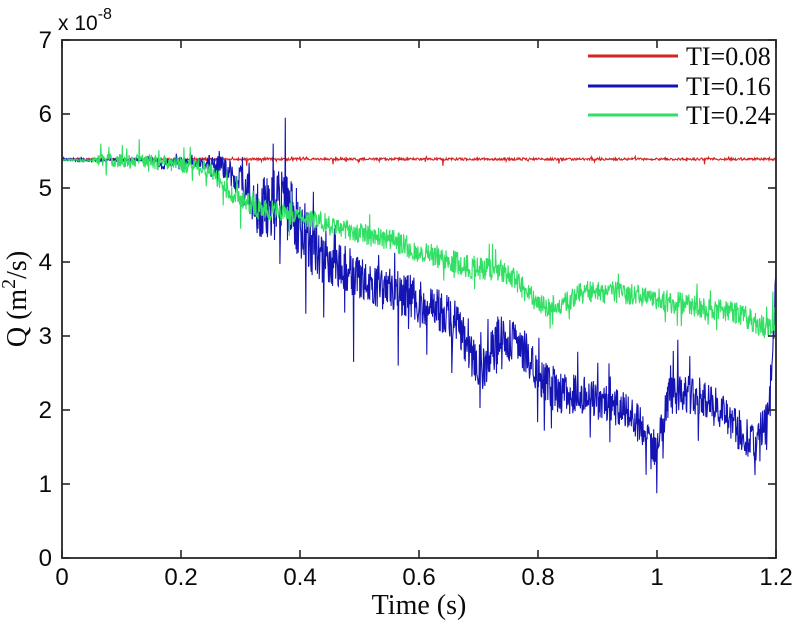 This screenshot has height=630, width=800. I want to click on y-tick-label: 4, so click(45, 262).